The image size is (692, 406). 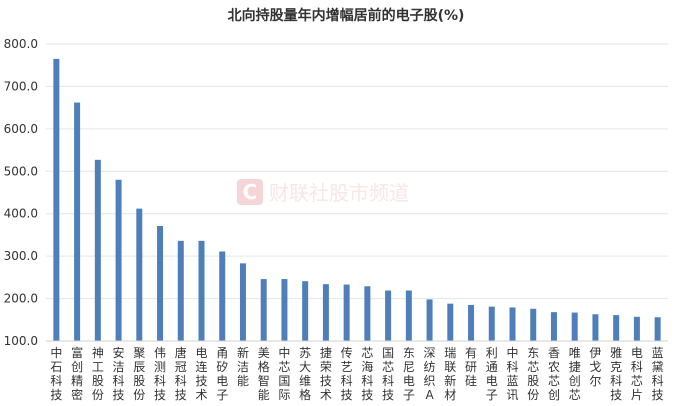 What do you see at coordinates (181, 373) in the screenshot?
I see `x-tick-label: 唐冠科技` at bounding box center [181, 373].